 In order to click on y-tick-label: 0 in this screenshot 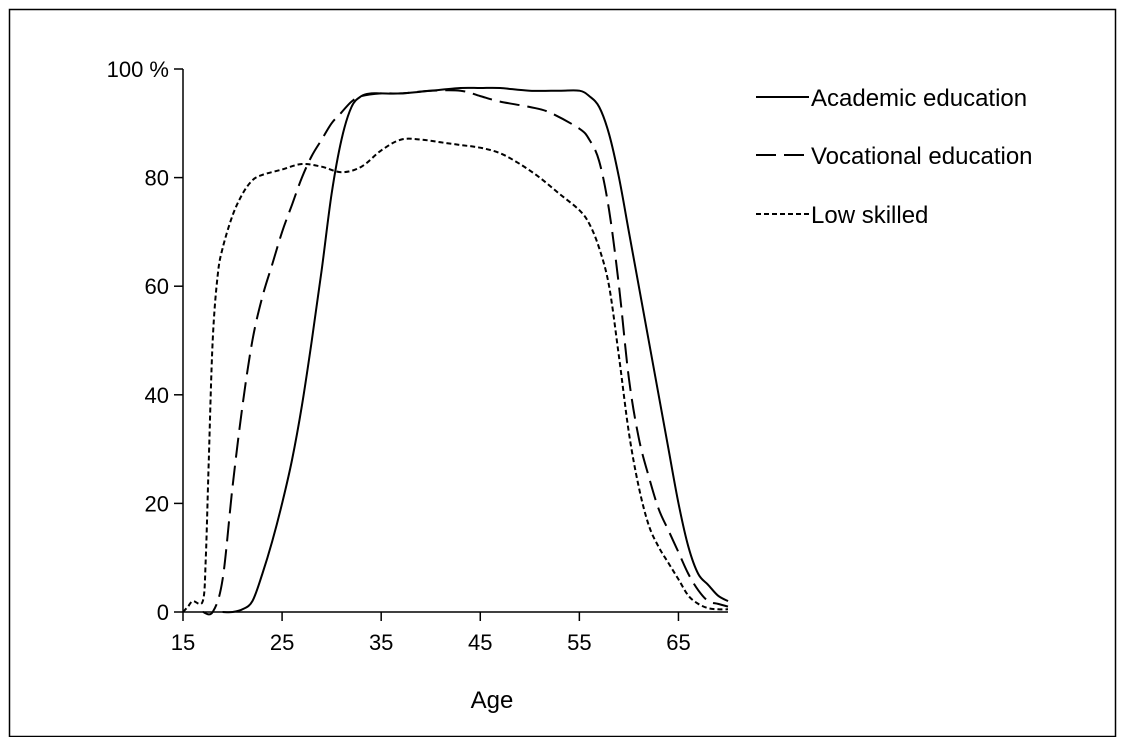, I will do `click(163, 612)`.